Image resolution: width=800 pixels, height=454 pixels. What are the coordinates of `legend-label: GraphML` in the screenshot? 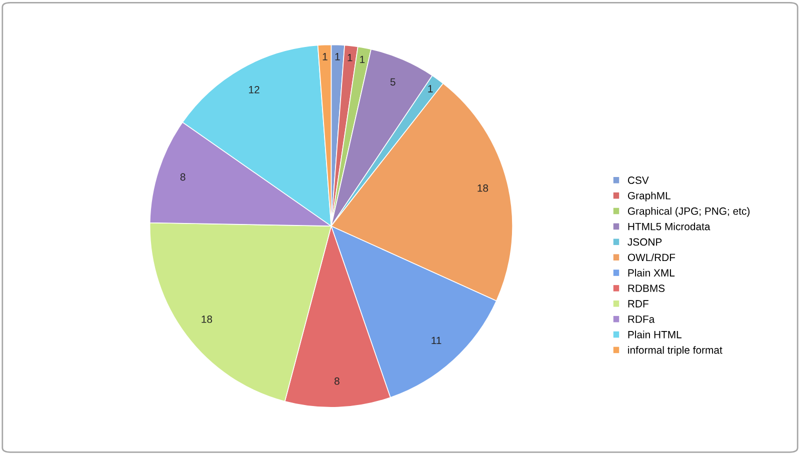 It's located at (649, 197).